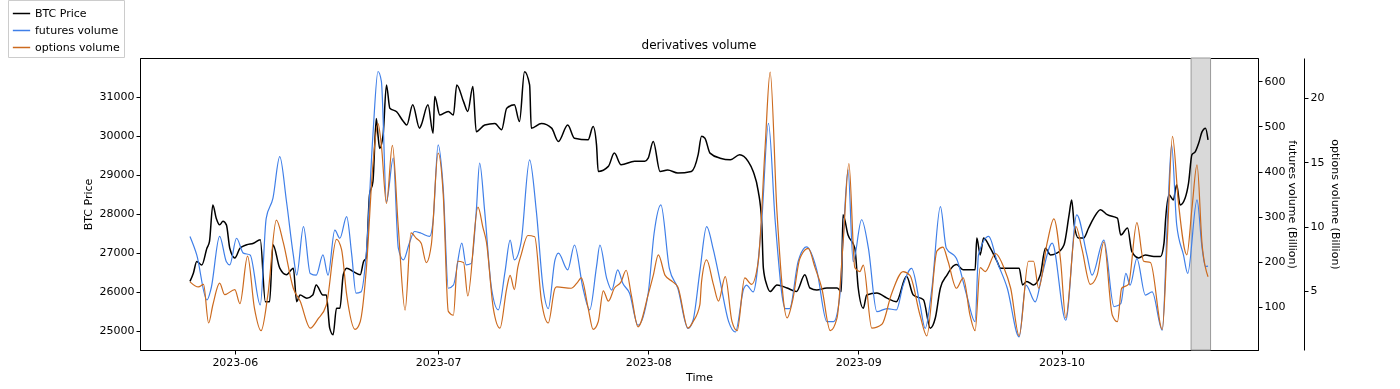 The image size is (1400, 389). What do you see at coordinates (117, 253) in the screenshot?
I see `y-tick-label: 27000` at bounding box center [117, 253].